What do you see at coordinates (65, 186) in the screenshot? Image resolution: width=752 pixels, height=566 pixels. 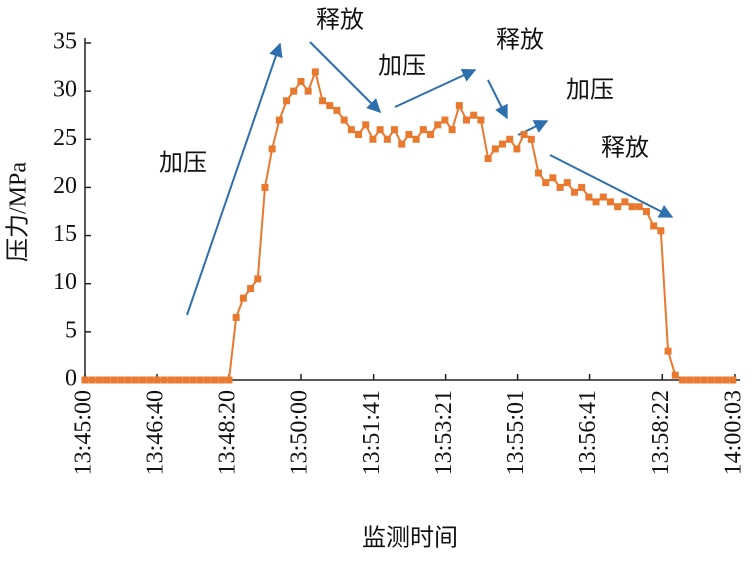 I see `y-tick-label: 20` at bounding box center [65, 186].